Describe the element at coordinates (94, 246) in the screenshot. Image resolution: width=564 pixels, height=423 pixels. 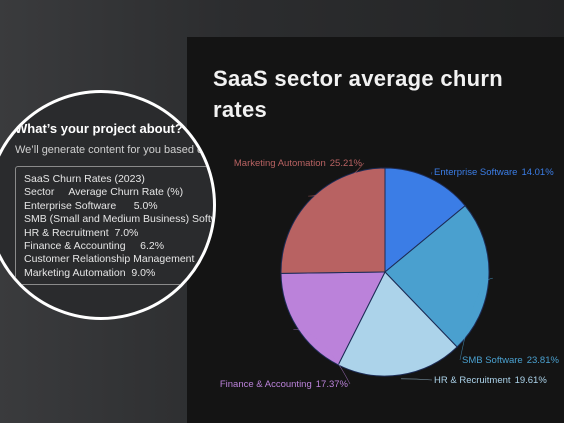
I see `input-line: Finance & Accounting 6.2%` at that location.